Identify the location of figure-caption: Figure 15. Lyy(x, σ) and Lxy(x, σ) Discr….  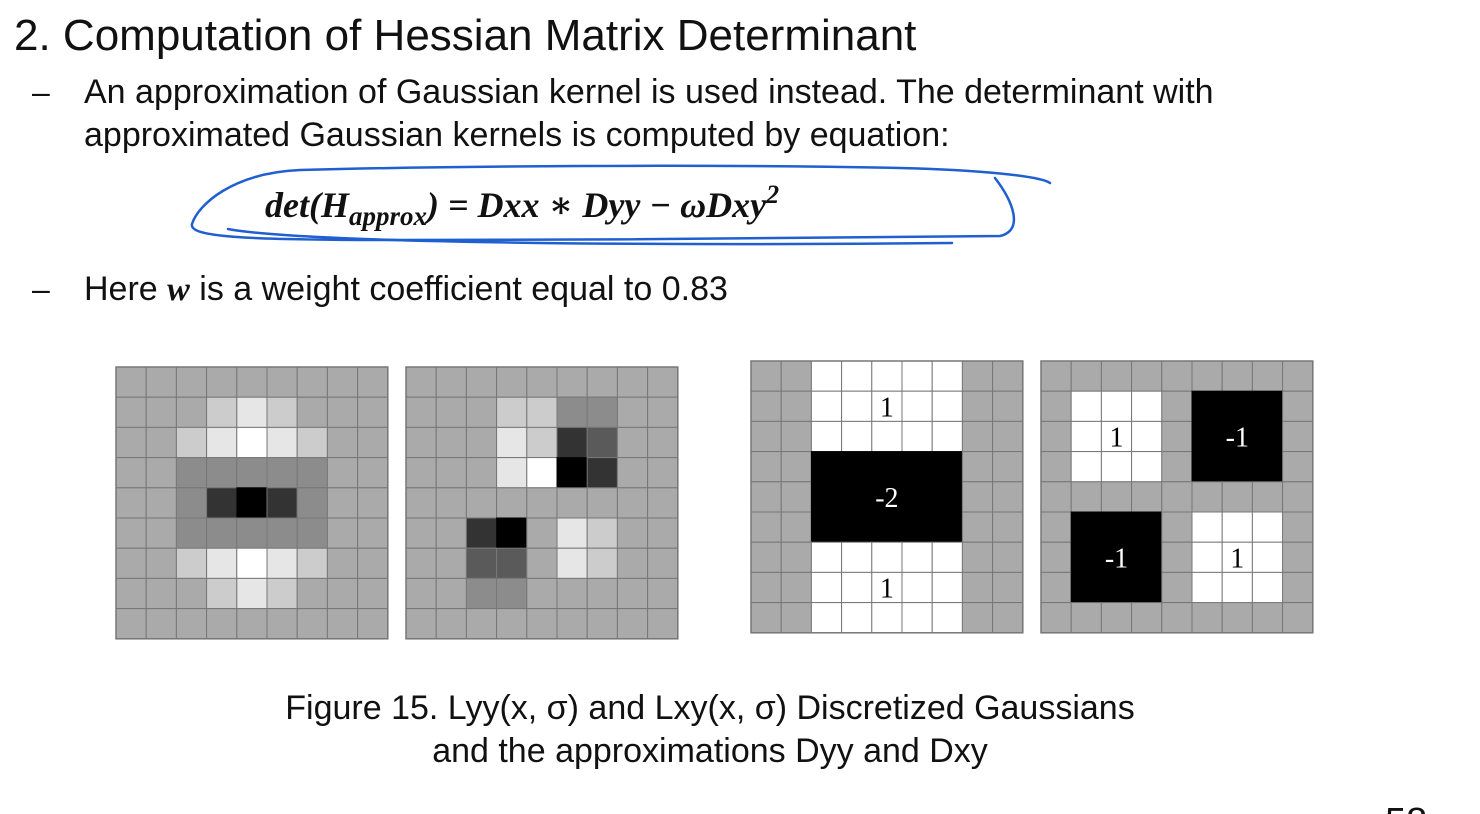
(709, 708).